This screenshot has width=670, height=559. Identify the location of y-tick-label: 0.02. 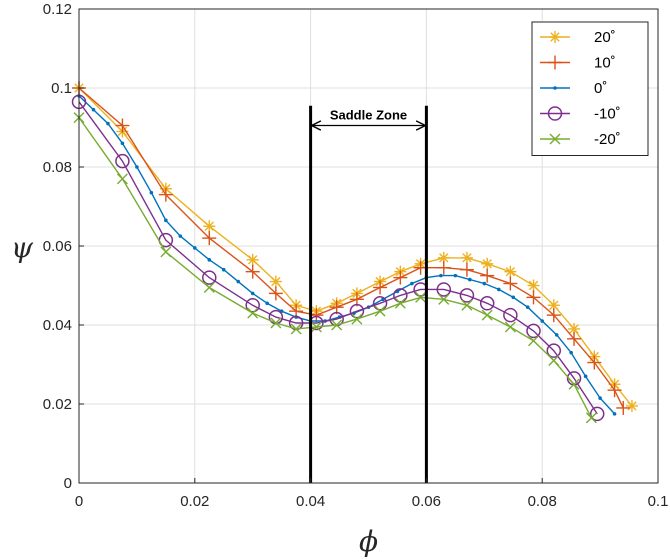
(57, 404).